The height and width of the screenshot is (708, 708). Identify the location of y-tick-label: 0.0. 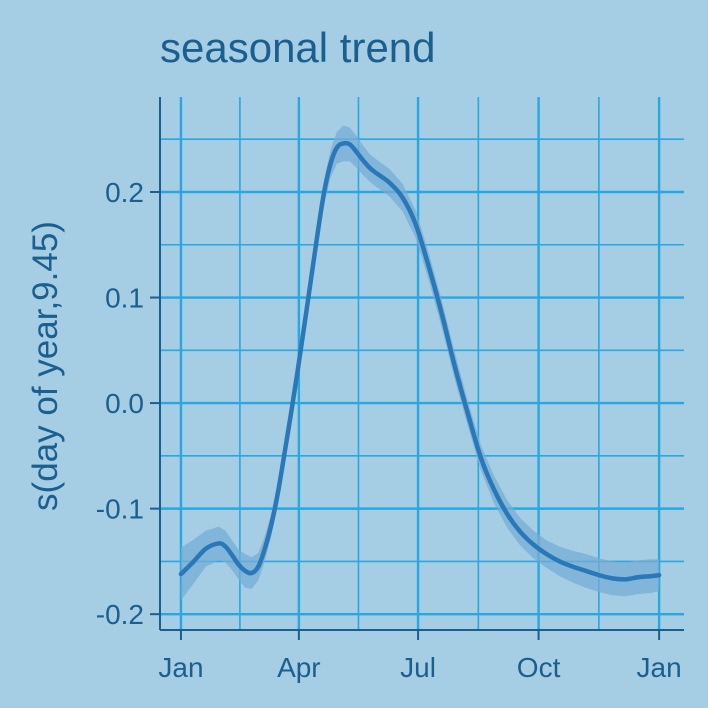
(124, 403).